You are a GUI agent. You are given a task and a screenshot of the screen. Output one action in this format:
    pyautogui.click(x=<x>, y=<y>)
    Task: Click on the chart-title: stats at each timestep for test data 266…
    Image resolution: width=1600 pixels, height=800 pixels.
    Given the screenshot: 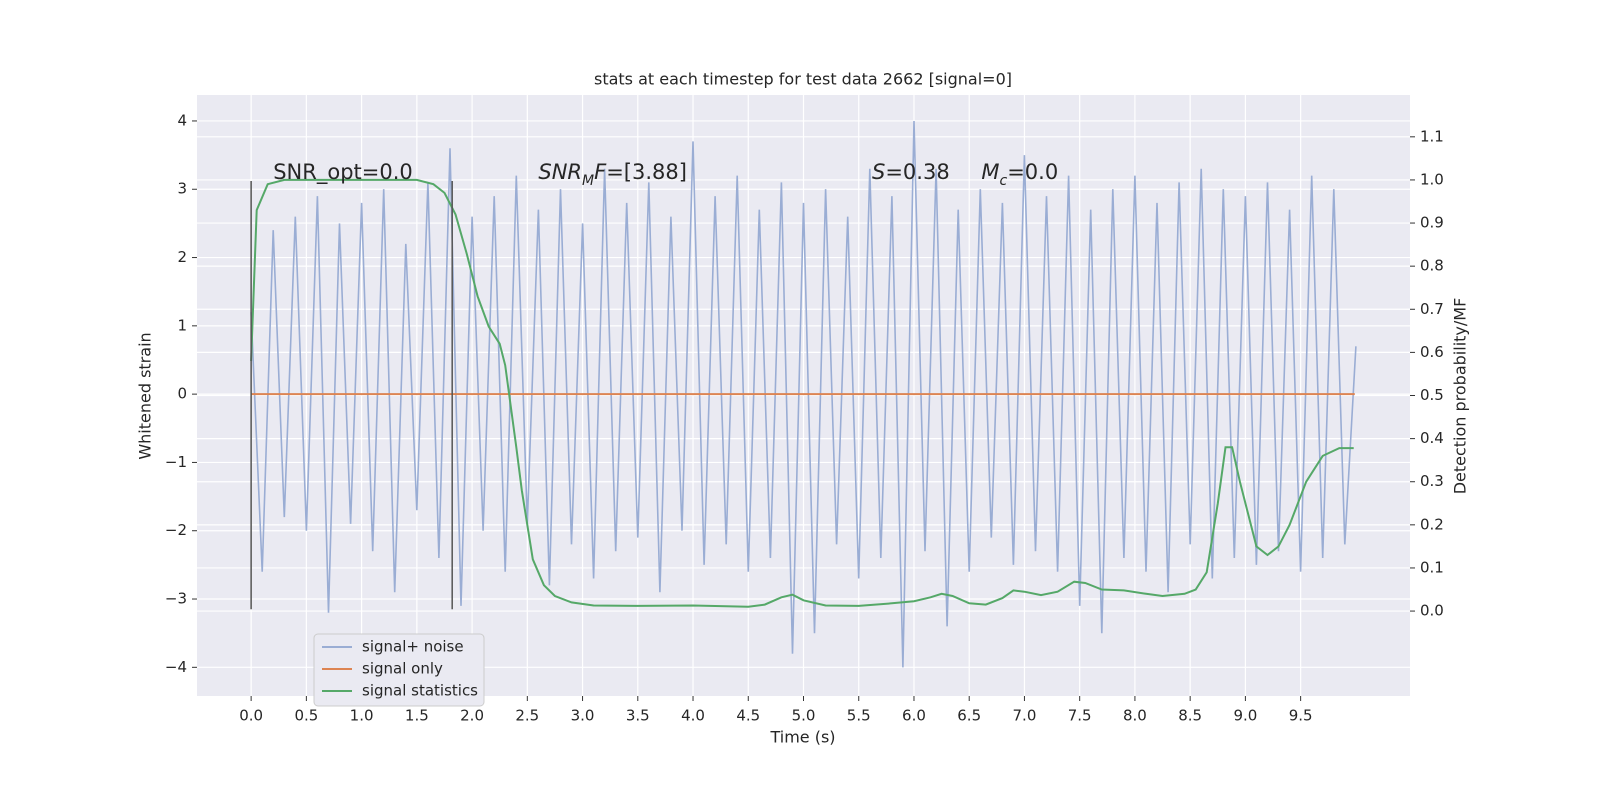 What is the action you would take?
    pyautogui.click(x=803, y=79)
    